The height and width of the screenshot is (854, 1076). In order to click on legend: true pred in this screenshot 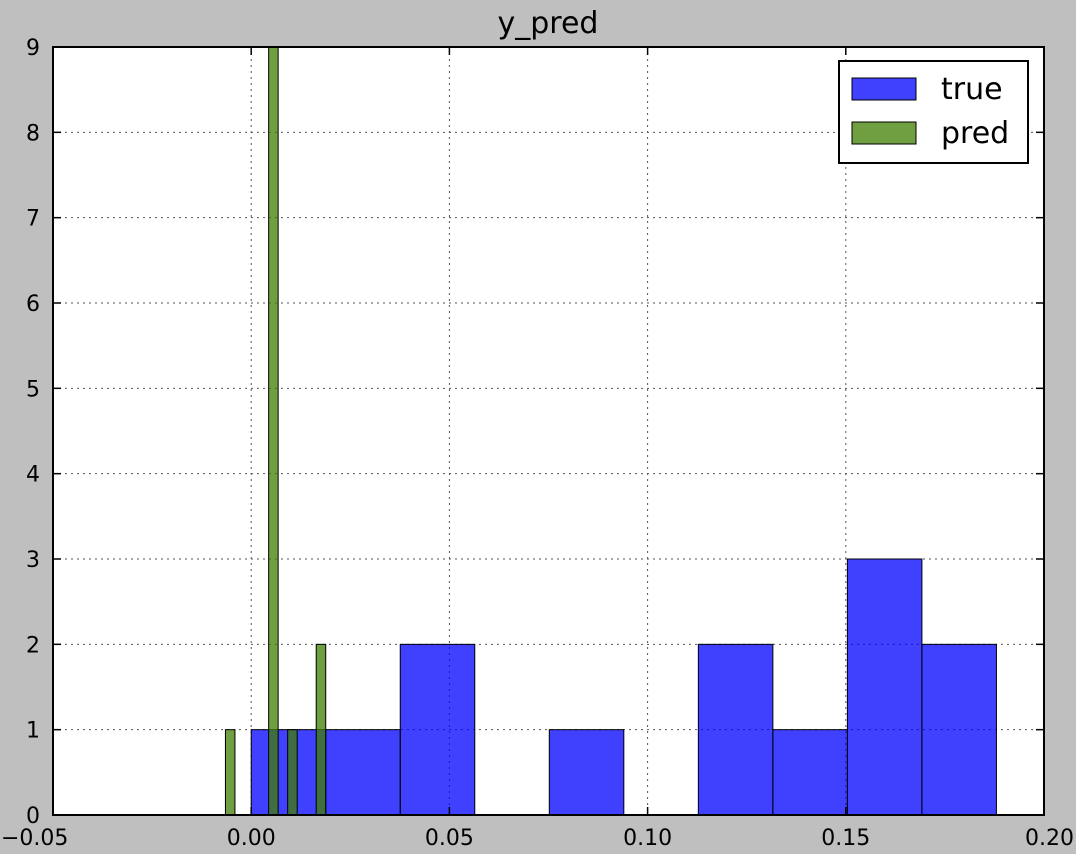, I will do `click(933, 112)`.